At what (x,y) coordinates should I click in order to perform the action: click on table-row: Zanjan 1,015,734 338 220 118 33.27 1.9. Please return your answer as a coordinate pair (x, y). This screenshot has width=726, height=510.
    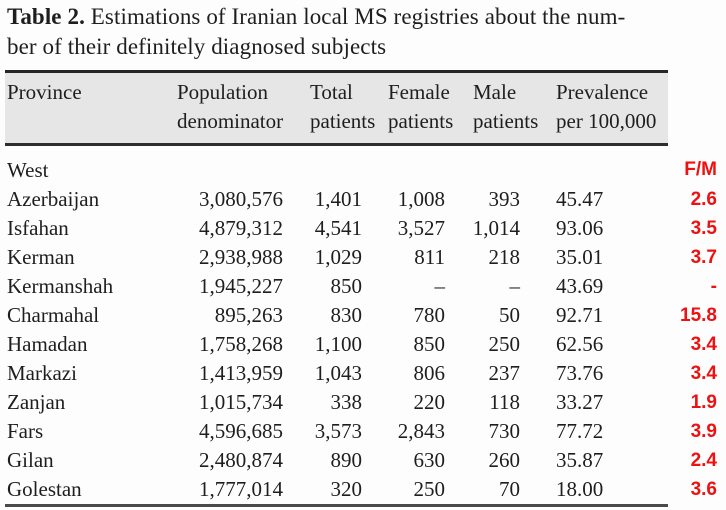
    Looking at the image, I should click on (363, 402).